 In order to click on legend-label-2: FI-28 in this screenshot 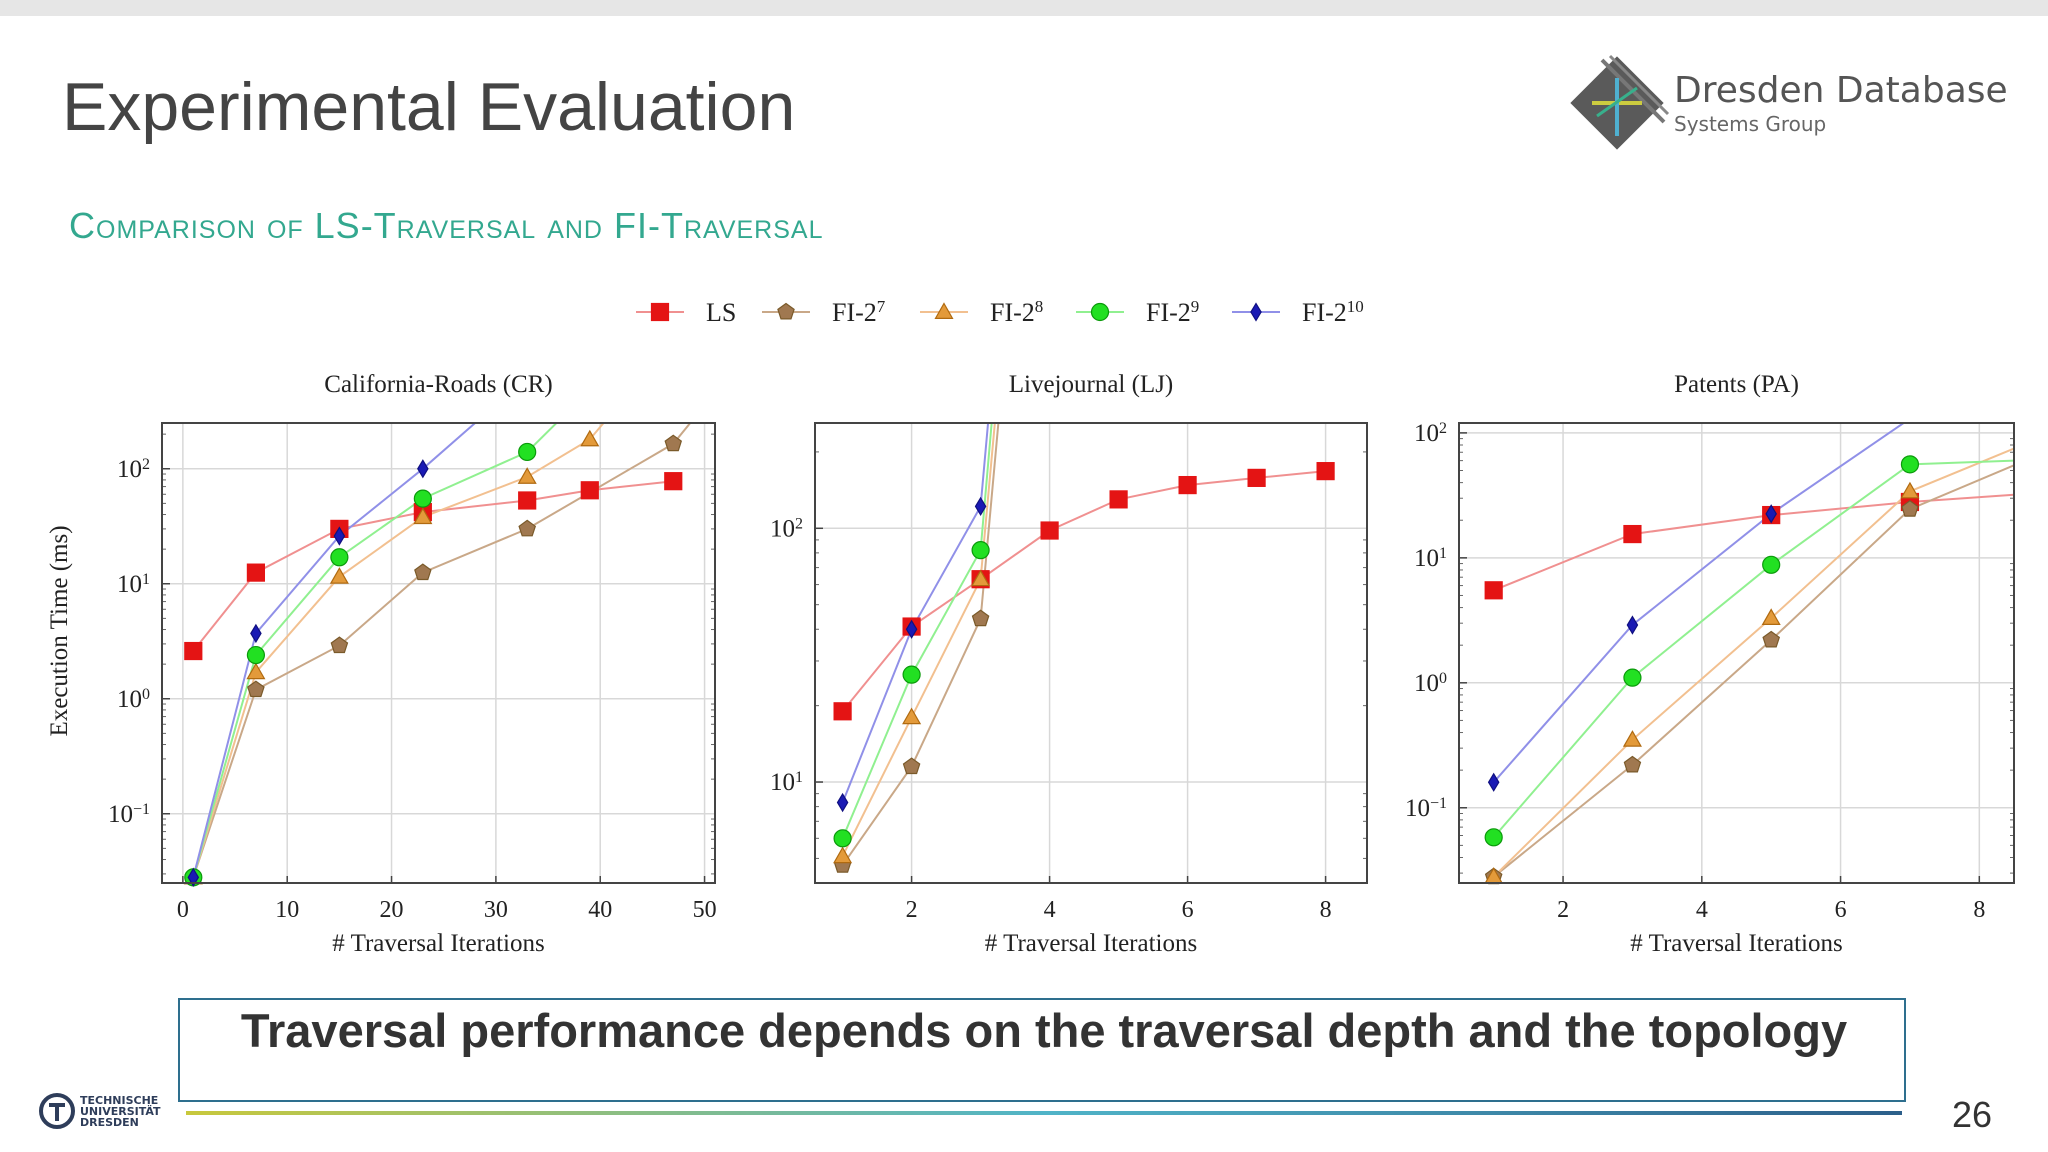, I will do `click(1016, 312)`.